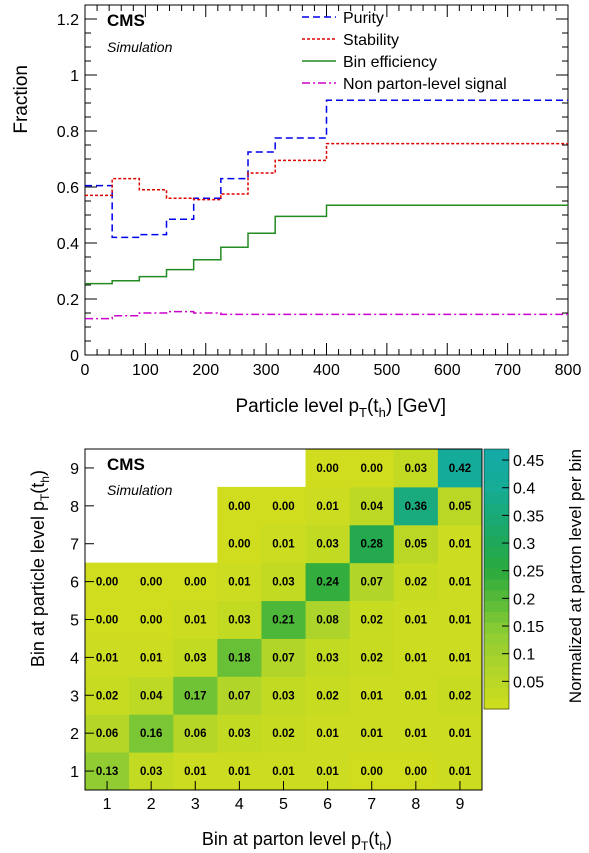  Describe the element at coordinates (74, 658) in the screenshot. I see `heat-y-tick-label: 4` at that location.